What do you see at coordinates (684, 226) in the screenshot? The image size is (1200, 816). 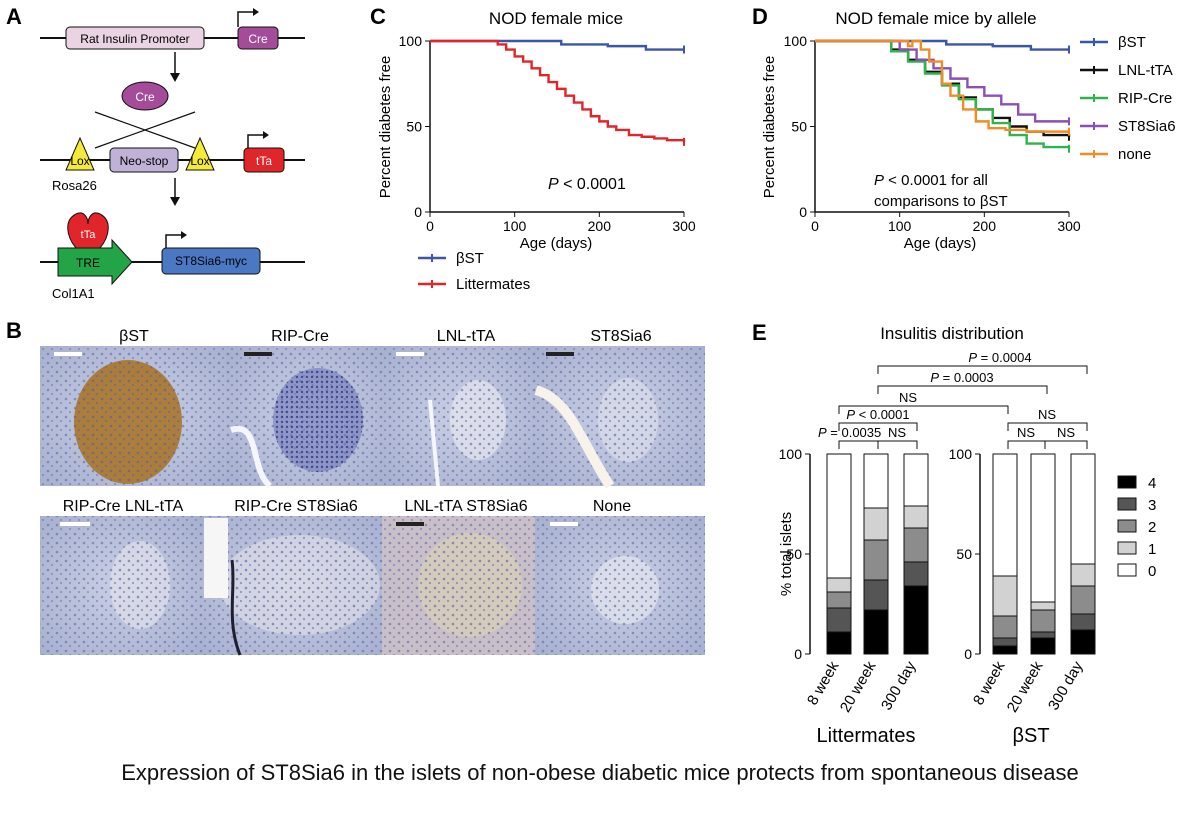 I see `chart-c-x-tick-label: 300` at bounding box center [684, 226].